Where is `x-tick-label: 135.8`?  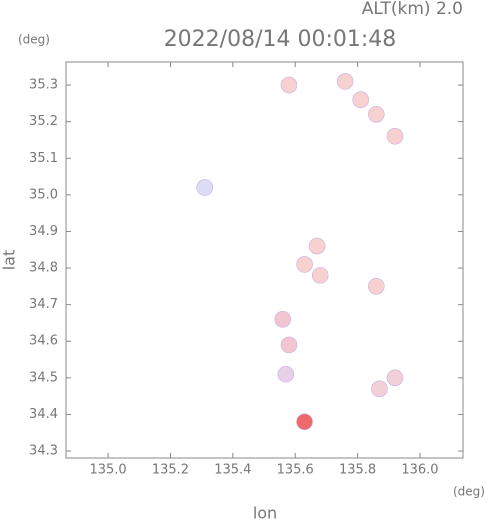 x-tick-label: 135.8 is located at coordinates (357, 470).